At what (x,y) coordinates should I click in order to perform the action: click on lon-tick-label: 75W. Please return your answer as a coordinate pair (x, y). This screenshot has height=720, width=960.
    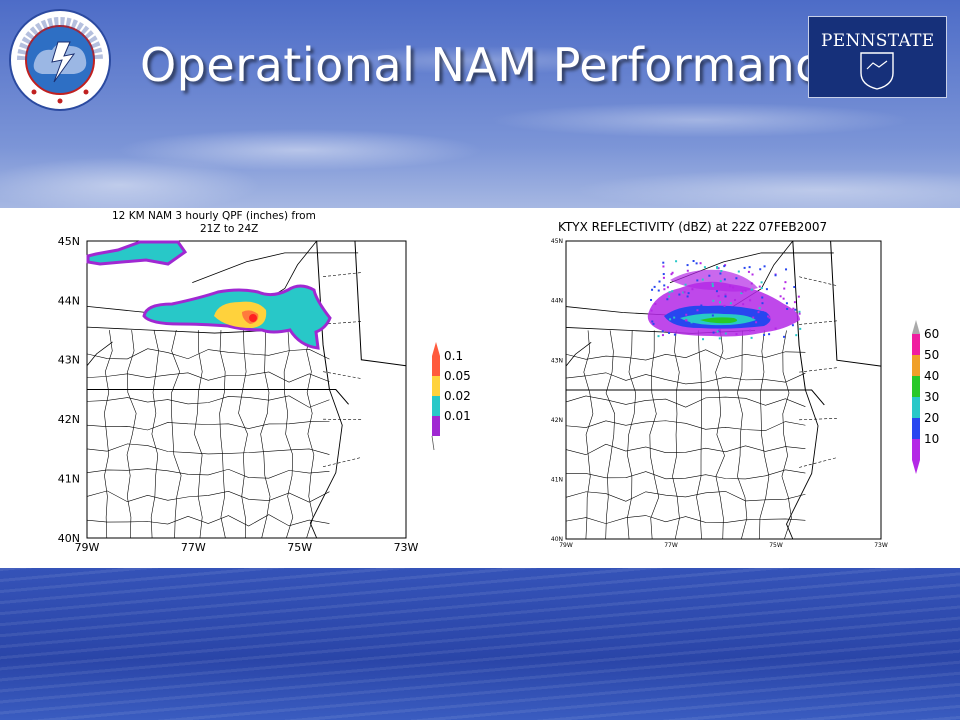
    Looking at the image, I should click on (776, 545).